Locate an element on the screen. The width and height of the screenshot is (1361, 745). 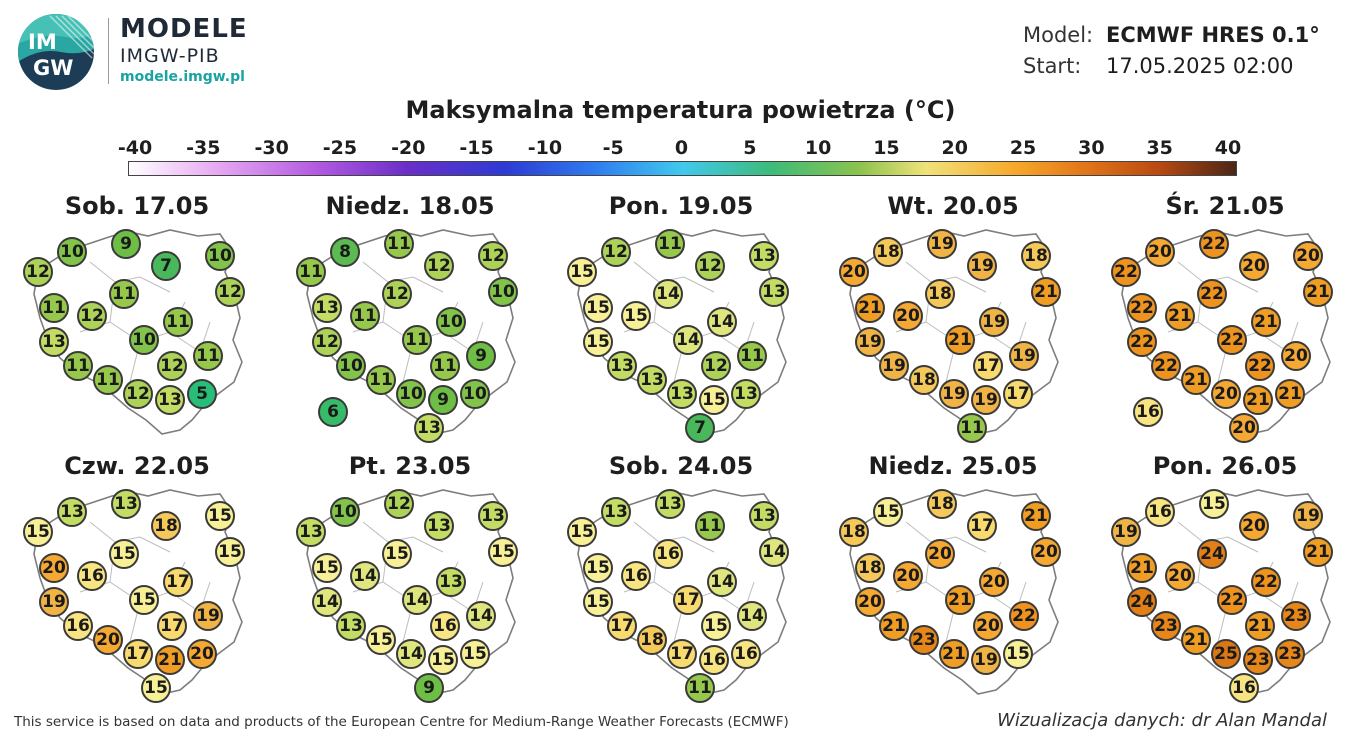
scale-tick-label: 35 is located at coordinates (1159, 148).